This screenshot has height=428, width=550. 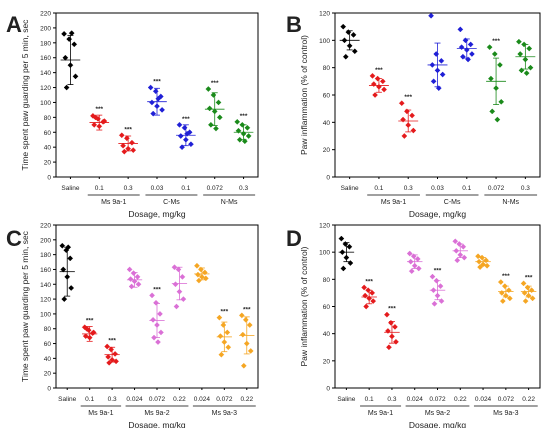 I want to click on series-2: ***, so click(x=112, y=352).